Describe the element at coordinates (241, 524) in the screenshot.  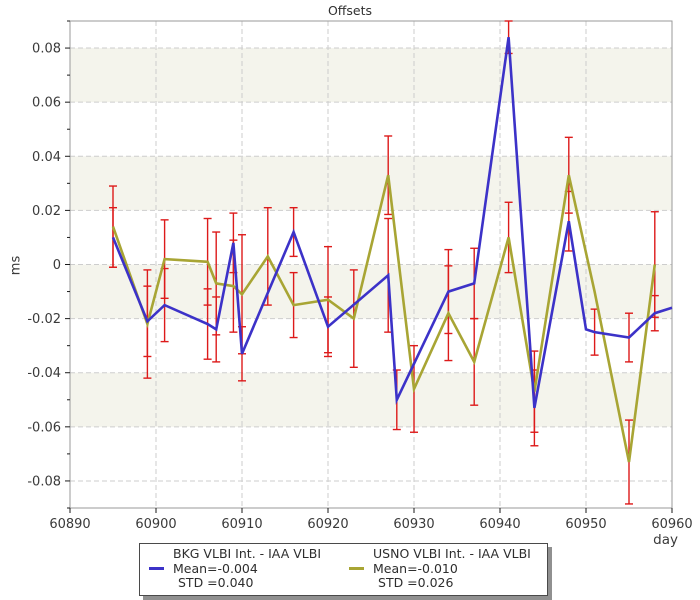
I see `x-tick-label: 60910` at that location.